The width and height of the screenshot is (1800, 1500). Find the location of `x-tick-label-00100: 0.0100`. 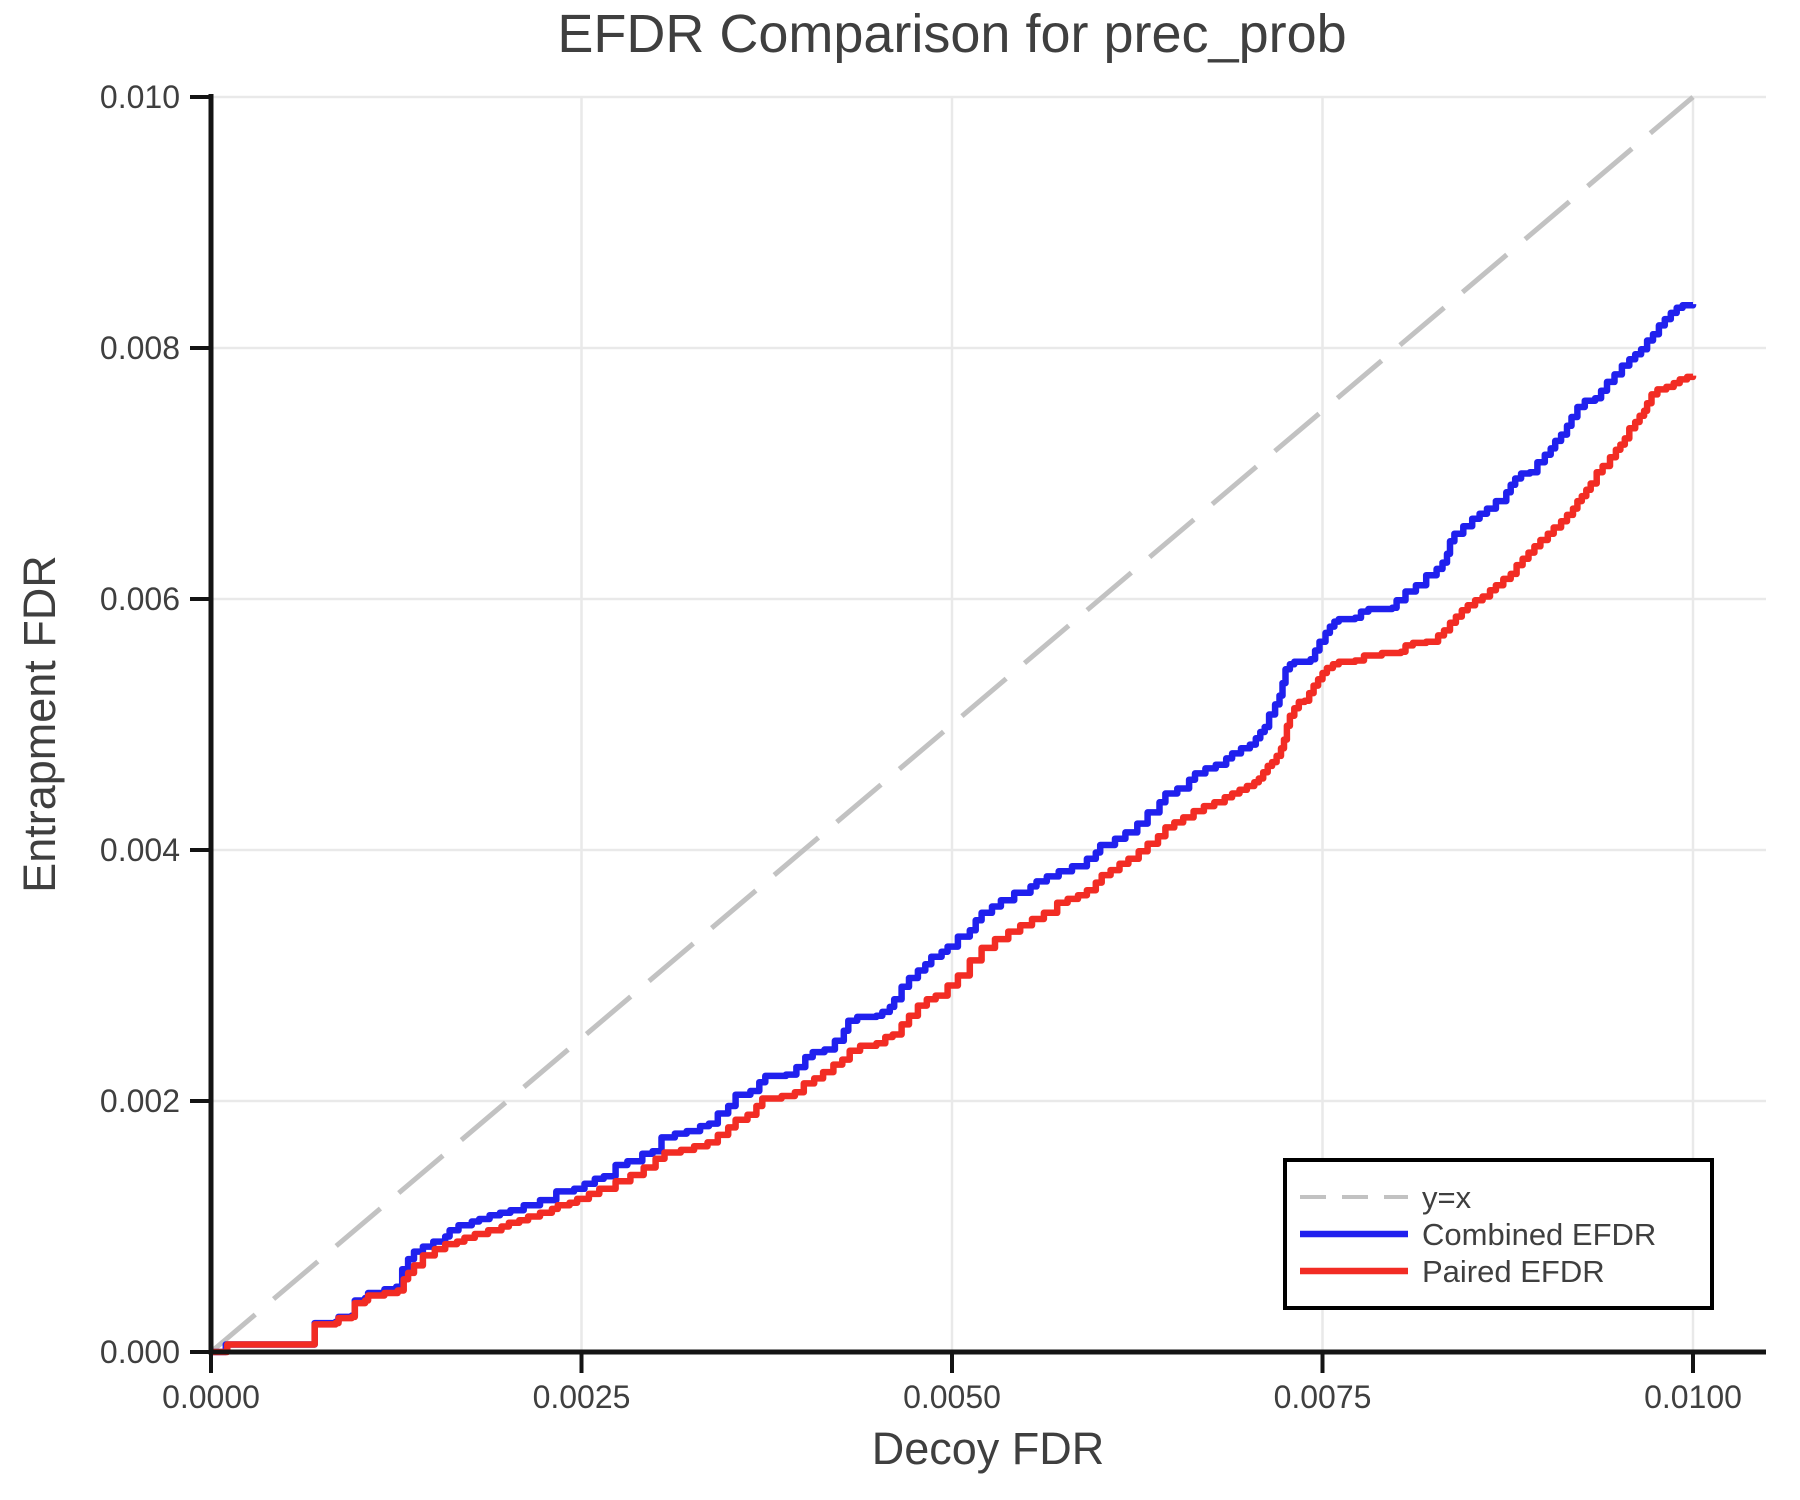

x-tick-label-00100: 0.0100 is located at coordinates (1693, 1397).